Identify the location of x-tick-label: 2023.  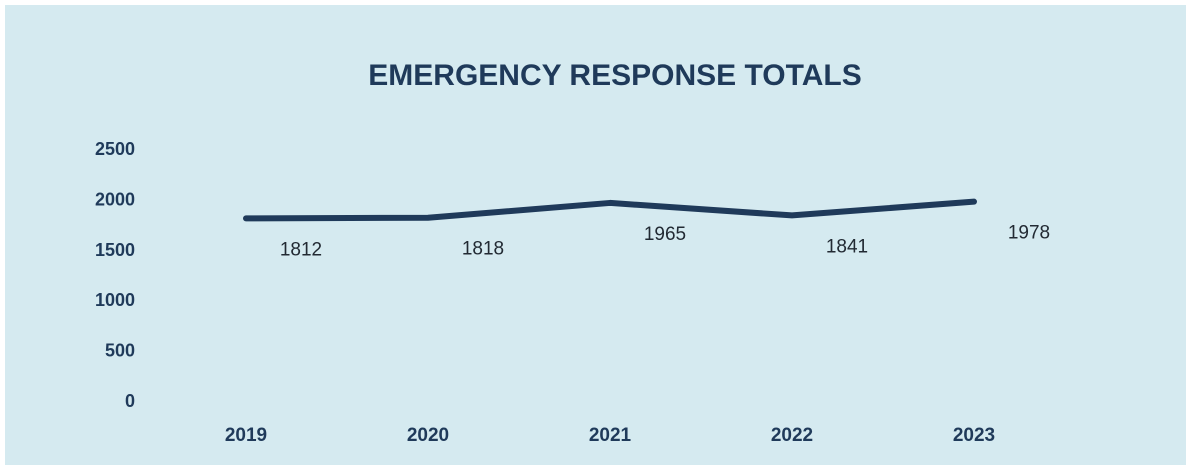
(974, 435).